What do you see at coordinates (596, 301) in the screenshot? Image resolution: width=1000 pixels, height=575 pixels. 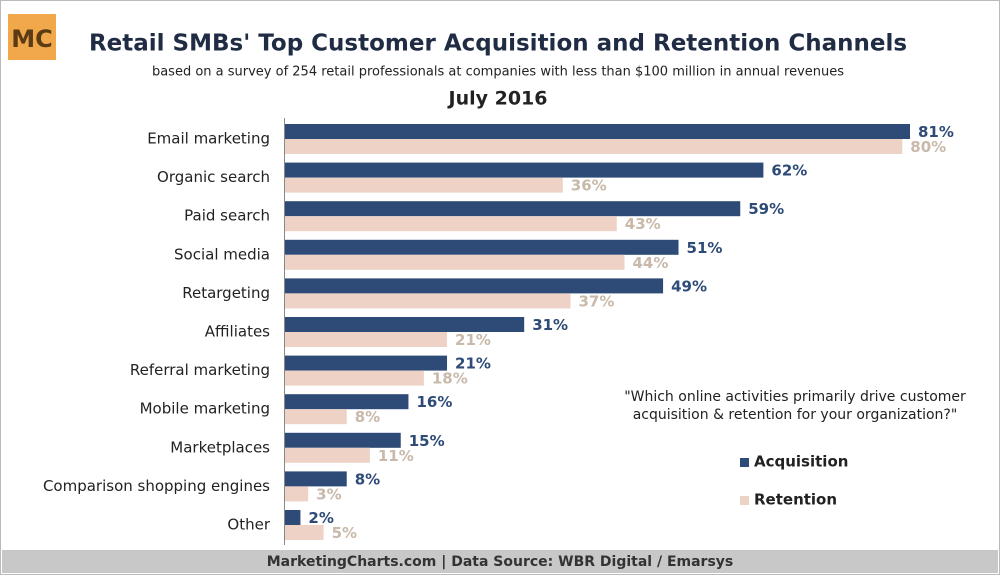 I see `value-label: 37%` at bounding box center [596, 301].